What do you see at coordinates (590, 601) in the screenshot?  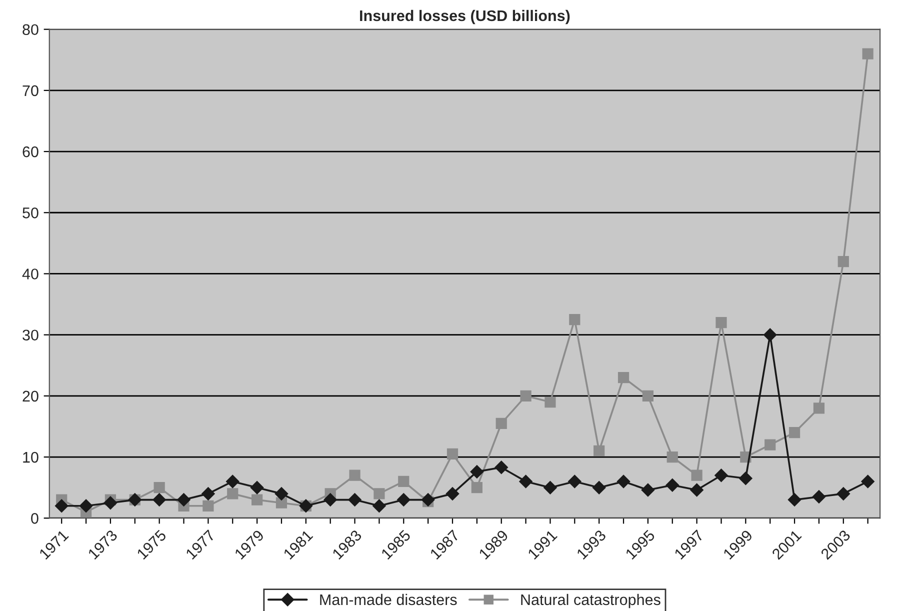 I see `legend-label: Natural catastrophes` at bounding box center [590, 601].